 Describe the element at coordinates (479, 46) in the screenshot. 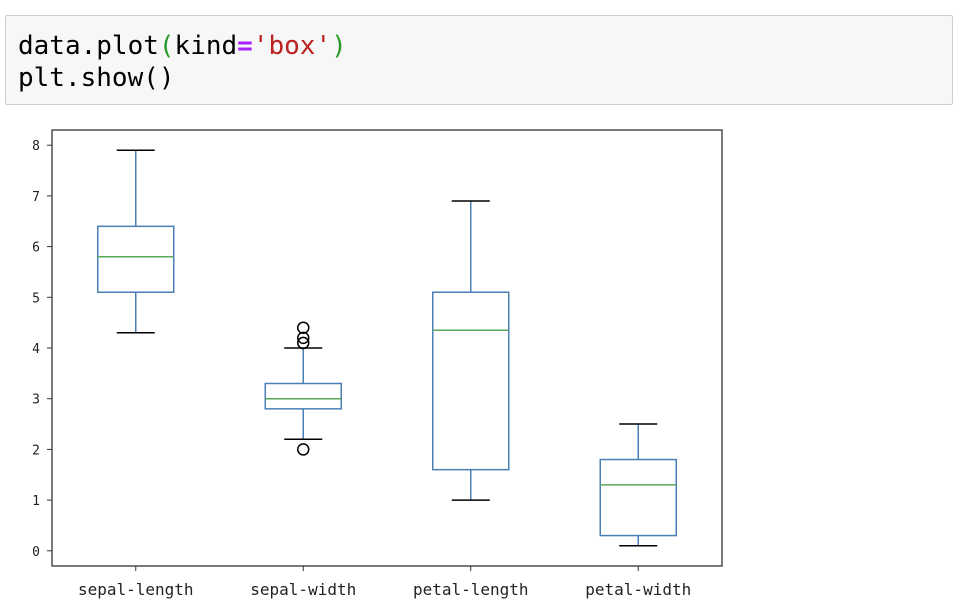

I see `code-line-1: data.plot(kind='box')` at that location.